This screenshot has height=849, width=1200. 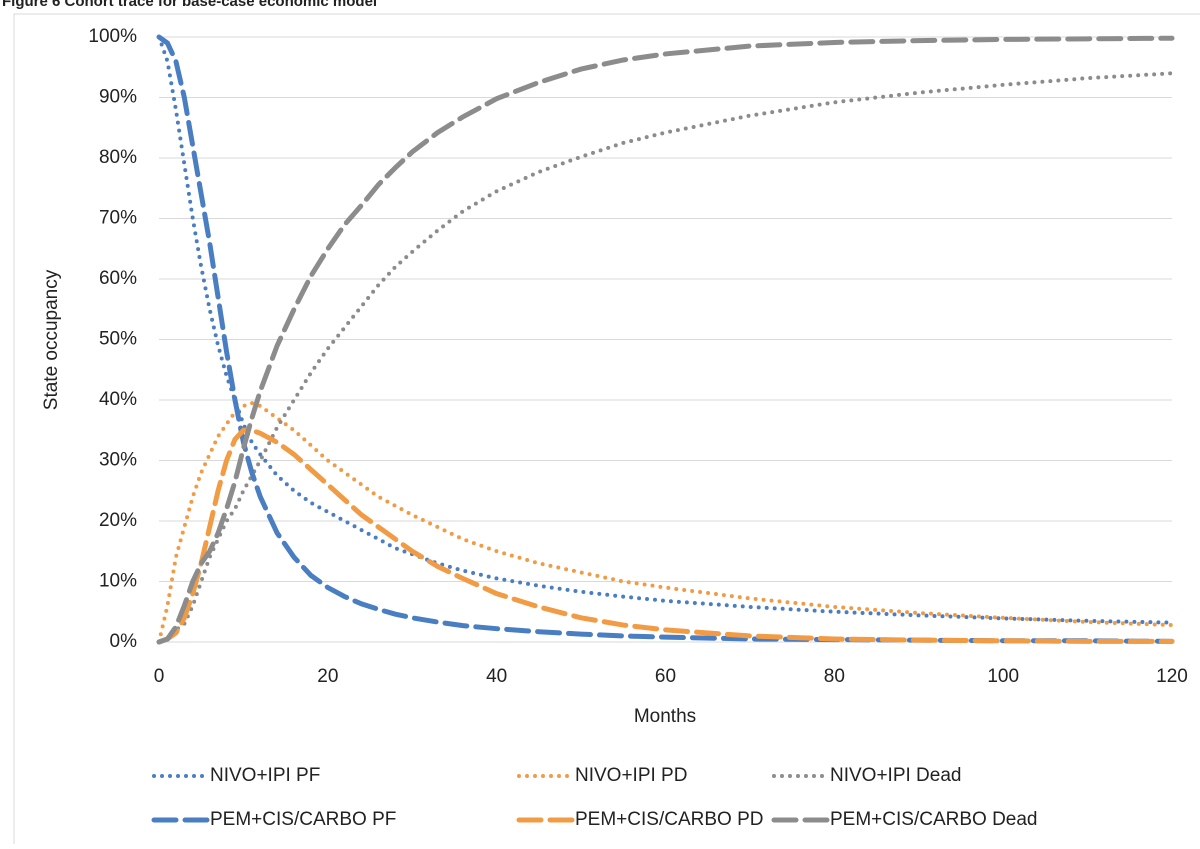 I want to click on y-tick-label: 50%, so click(x=118, y=339).